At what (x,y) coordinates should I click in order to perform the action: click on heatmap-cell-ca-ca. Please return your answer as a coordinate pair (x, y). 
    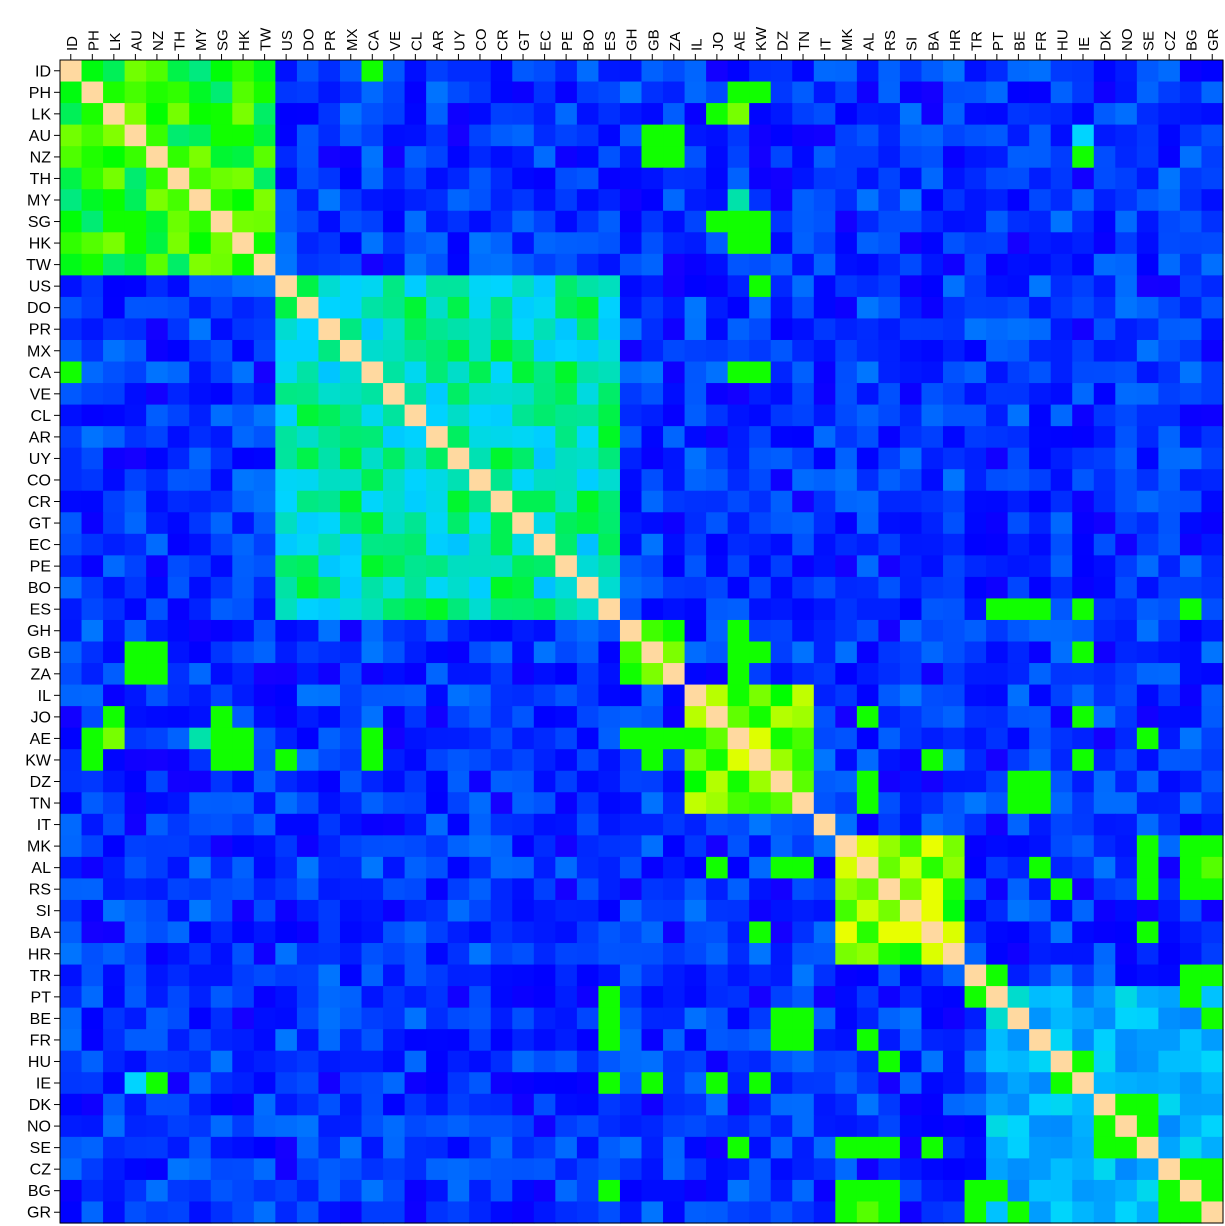
    Looking at the image, I should click on (372, 372).